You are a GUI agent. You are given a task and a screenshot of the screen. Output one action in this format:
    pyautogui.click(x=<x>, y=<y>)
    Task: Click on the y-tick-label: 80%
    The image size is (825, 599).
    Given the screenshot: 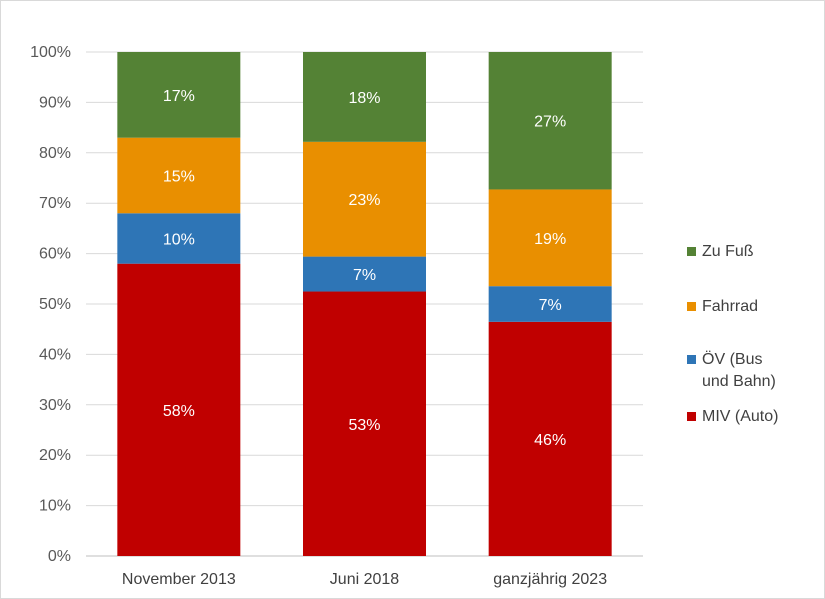 What is the action you would take?
    pyautogui.click(x=55, y=153)
    